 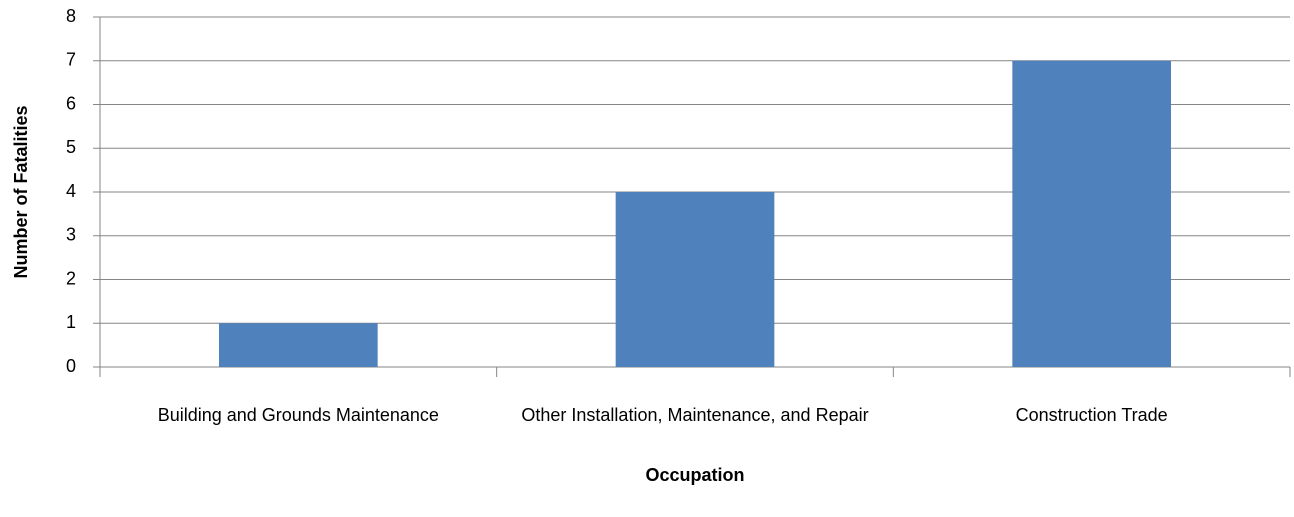 What do you see at coordinates (71, 103) in the screenshot?
I see `y-tick-label: 6` at bounding box center [71, 103].